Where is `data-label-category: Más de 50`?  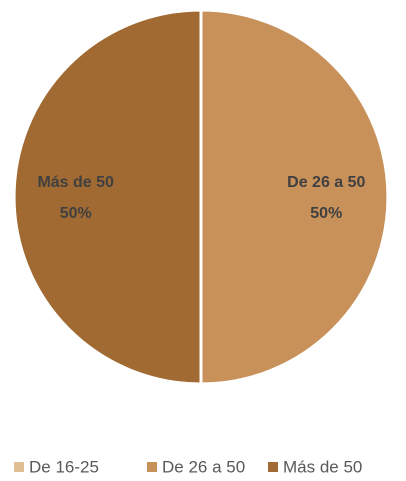 data-label-category: Más de 50 is located at coordinates (75, 182).